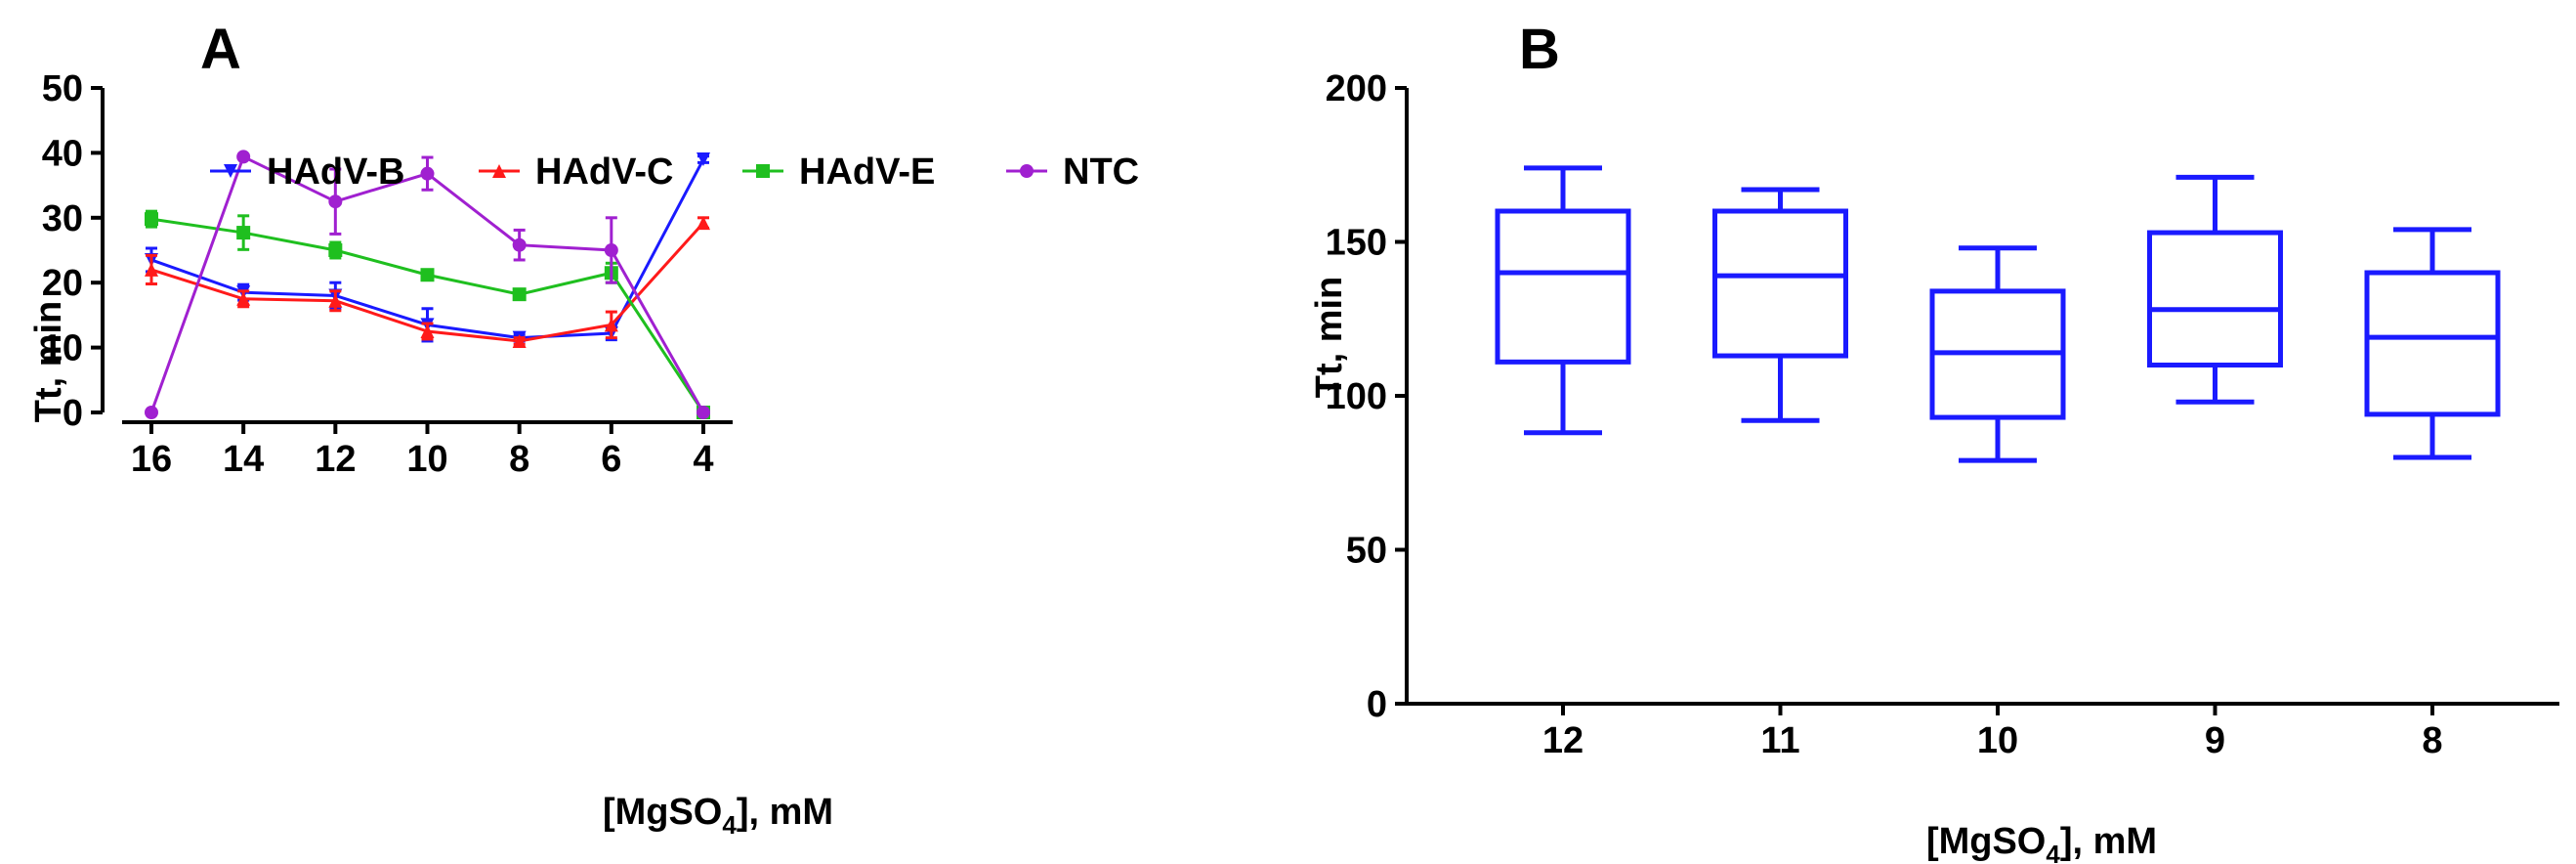 The height and width of the screenshot is (864, 2576). Describe the element at coordinates (72, 251) in the screenshot. I see `panel-a-y-ticks: 0 10 20 30 40 50` at that location.